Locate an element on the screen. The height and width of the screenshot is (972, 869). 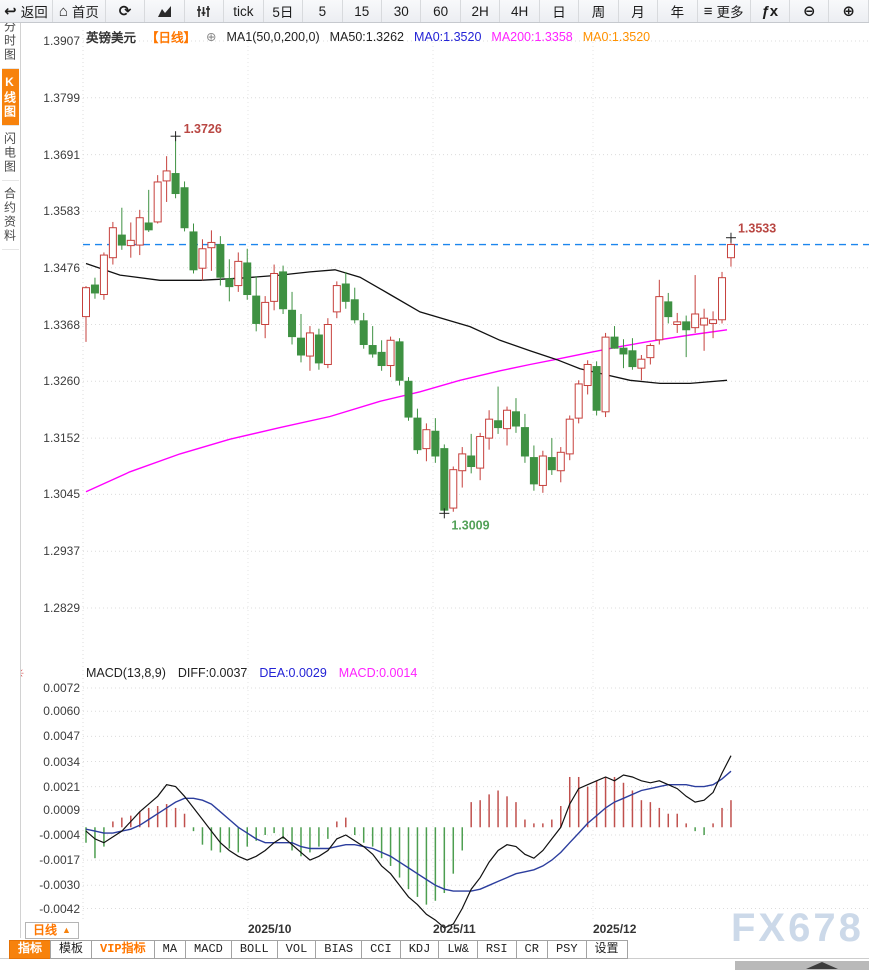
ma0-blue-value: MA0:1.3520 is located at coordinates (447, 36).